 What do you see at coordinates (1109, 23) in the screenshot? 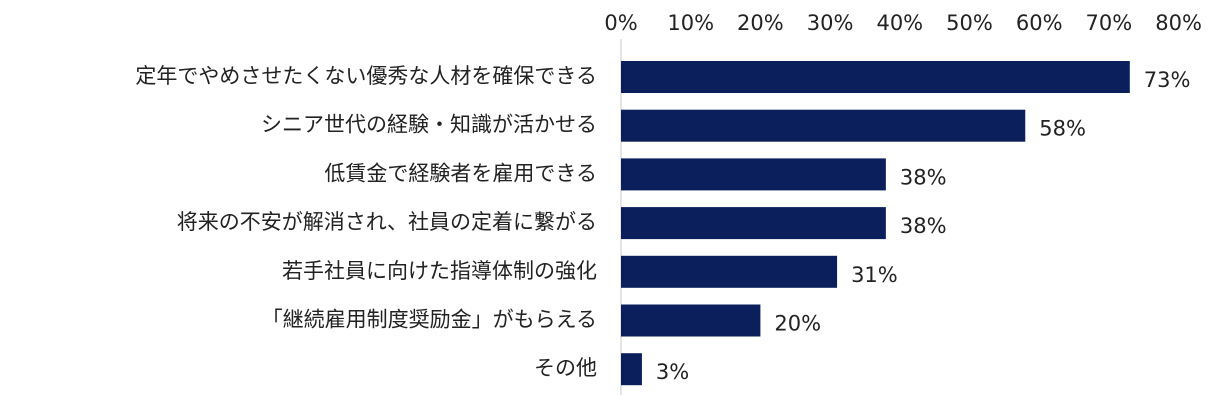
I see `x-tick-label: 70%` at bounding box center [1109, 23].